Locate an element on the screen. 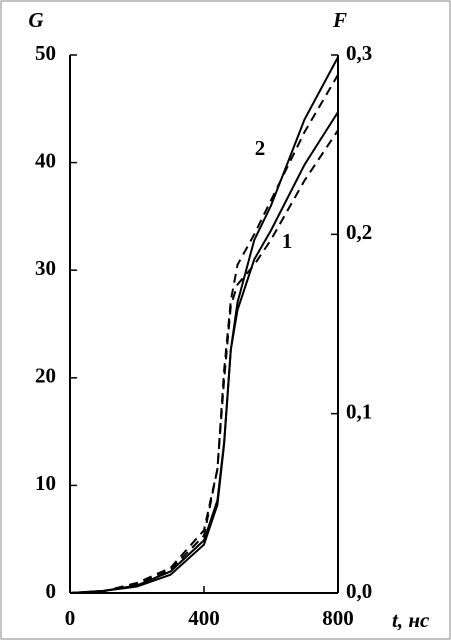 The width and height of the screenshot is (451, 640). y-tick-label: 0 is located at coordinates (51, 591).